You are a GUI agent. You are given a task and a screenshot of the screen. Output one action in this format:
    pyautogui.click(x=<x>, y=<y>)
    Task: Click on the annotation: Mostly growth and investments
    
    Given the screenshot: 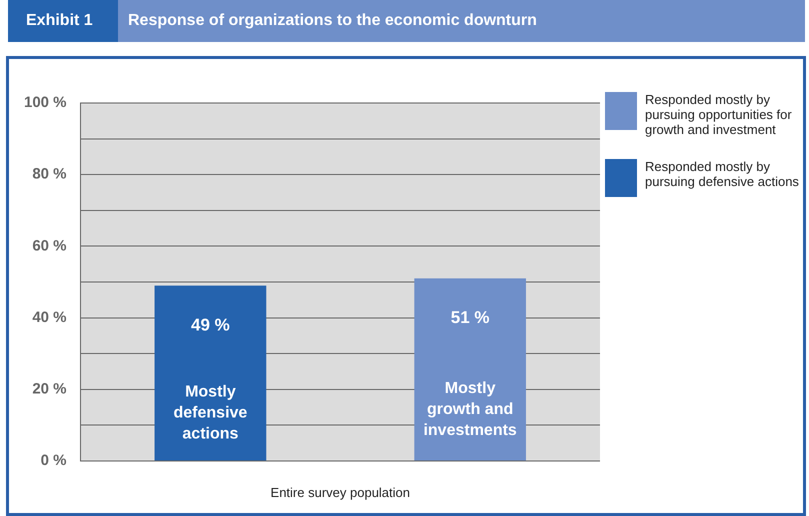 What is the action you would take?
    pyautogui.click(x=470, y=410)
    